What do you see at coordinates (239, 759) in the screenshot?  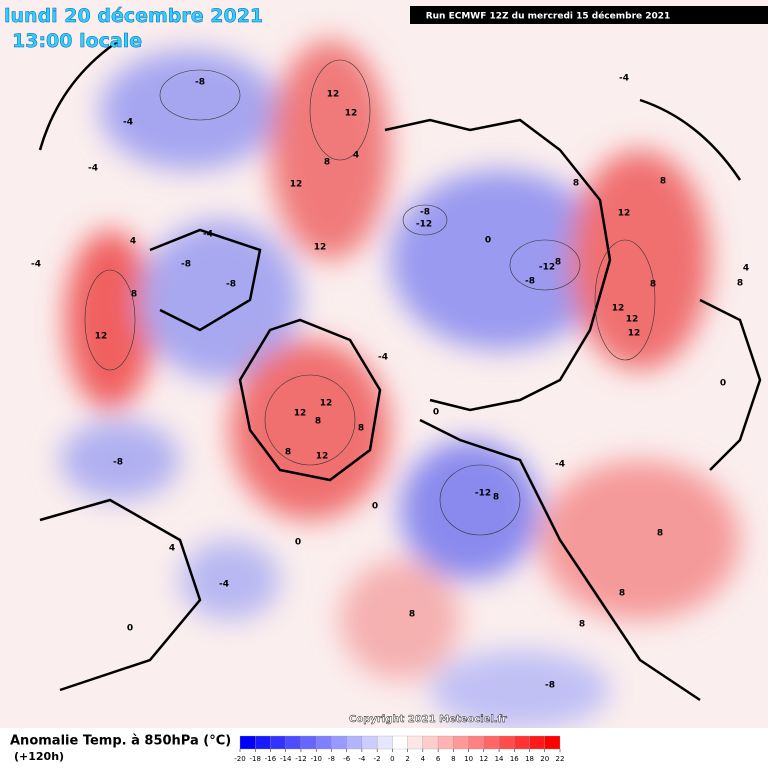 I see `colorbar-tick-label: -20` at bounding box center [239, 759].